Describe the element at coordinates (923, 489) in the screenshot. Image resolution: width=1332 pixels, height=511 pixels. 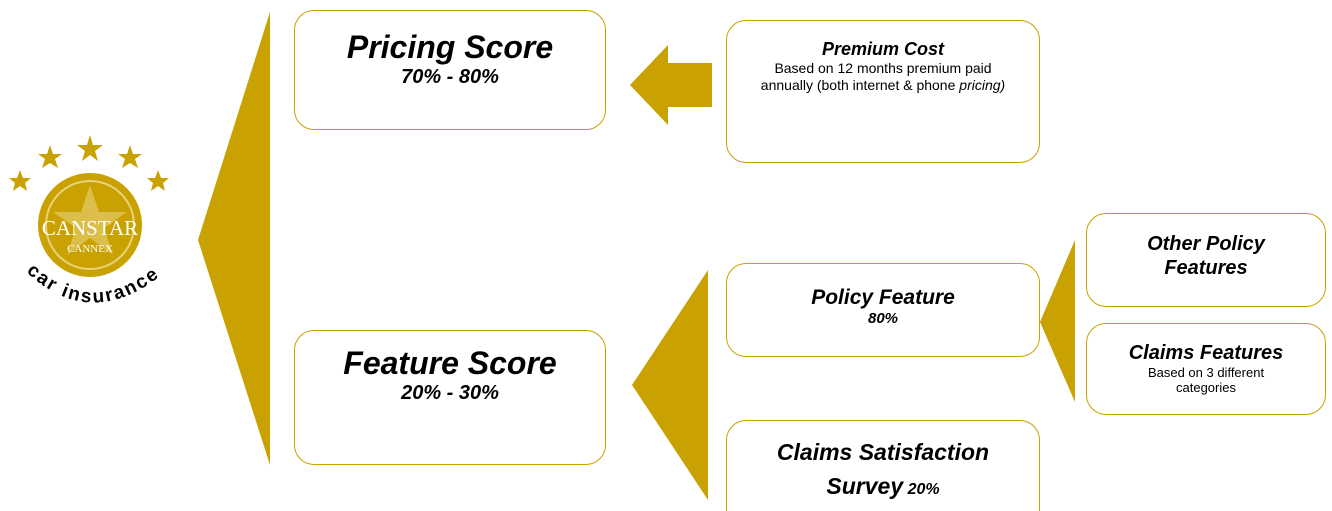
I see `node-subtitle: 20%` at that location.